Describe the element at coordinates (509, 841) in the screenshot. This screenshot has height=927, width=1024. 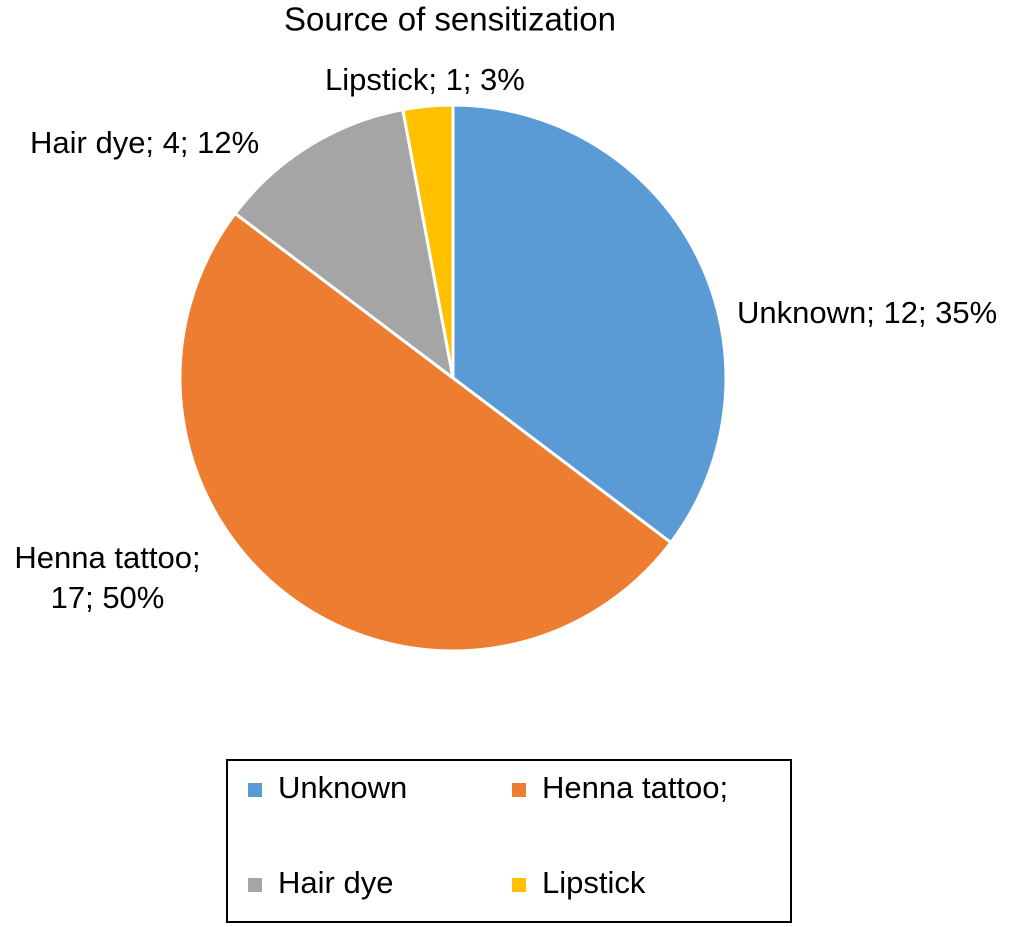
I see `legend-box` at that location.